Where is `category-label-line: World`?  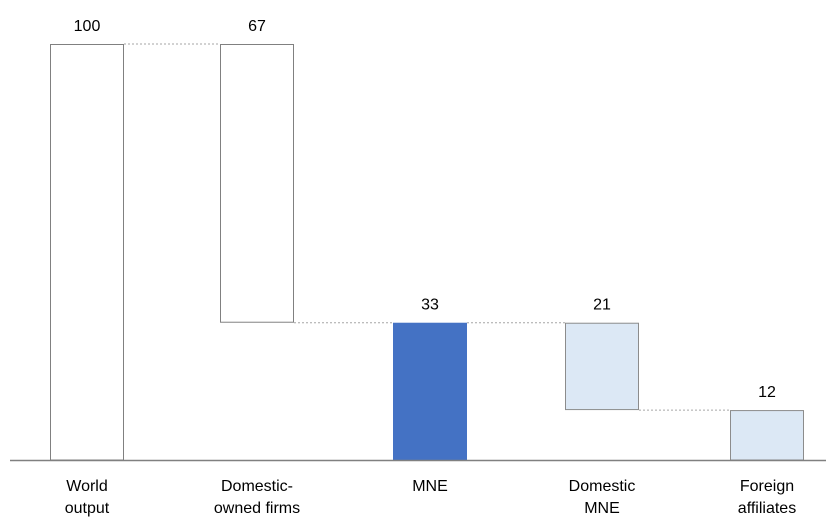
category-label-line: World is located at coordinates (87, 486).